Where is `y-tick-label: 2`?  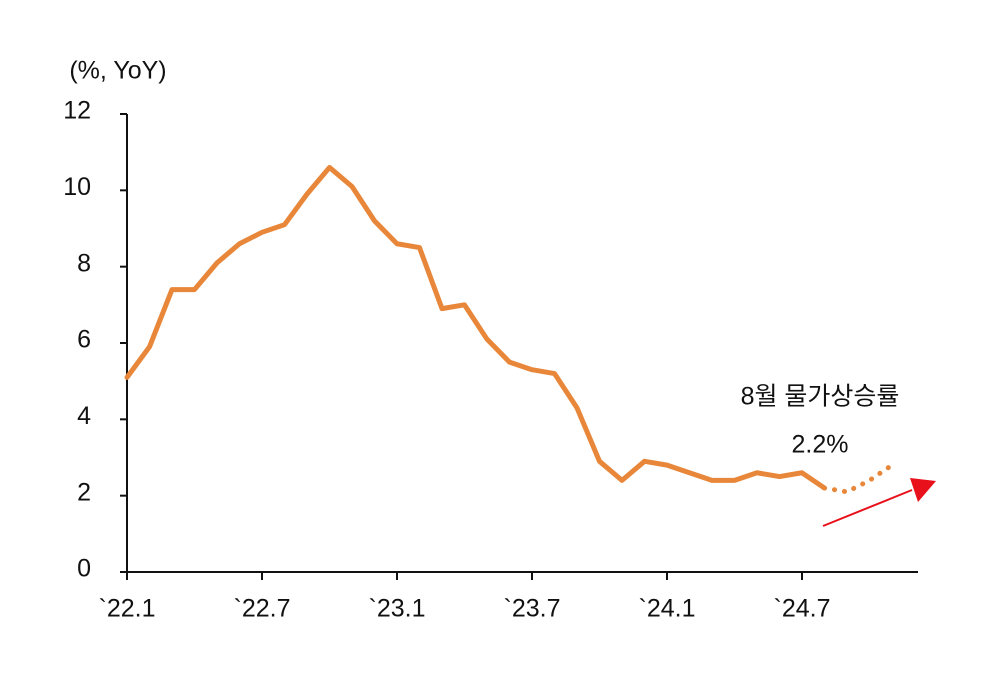
y-tick-label: 2 is located at coordinates (84, 492).